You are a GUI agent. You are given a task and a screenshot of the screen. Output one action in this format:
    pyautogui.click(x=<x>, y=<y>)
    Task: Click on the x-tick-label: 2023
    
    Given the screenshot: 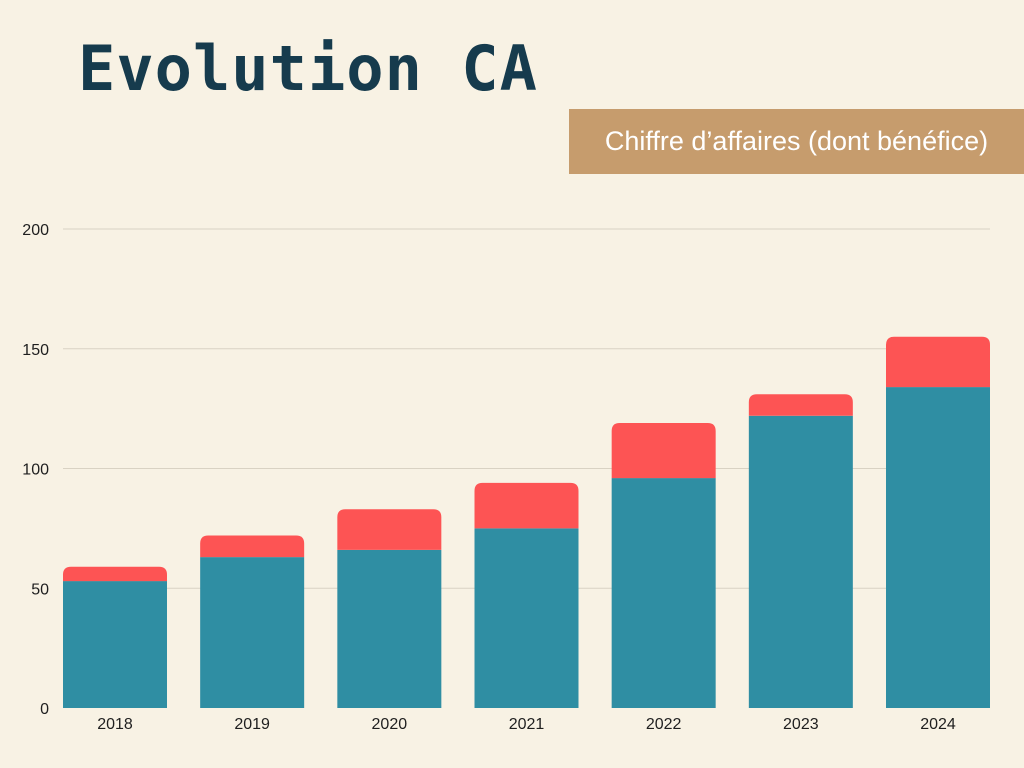 What is the action you would take?
    pyautogui.click(x=801, y=724)
    